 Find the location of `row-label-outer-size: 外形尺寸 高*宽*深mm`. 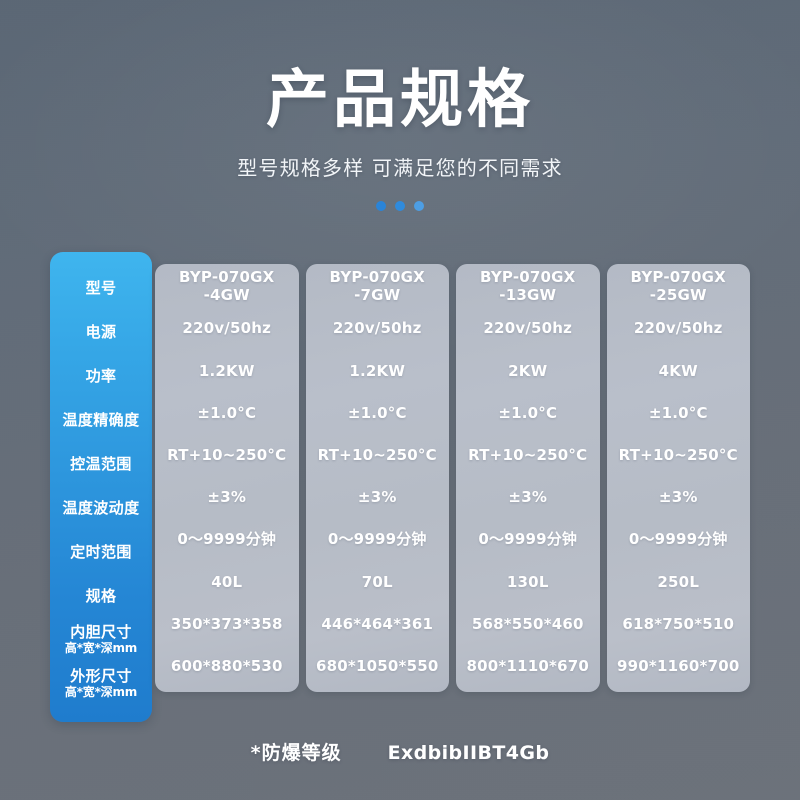

row-label-outer-size: 外形尺寸 高*宽*深mm is located at coordinates (101, 684).